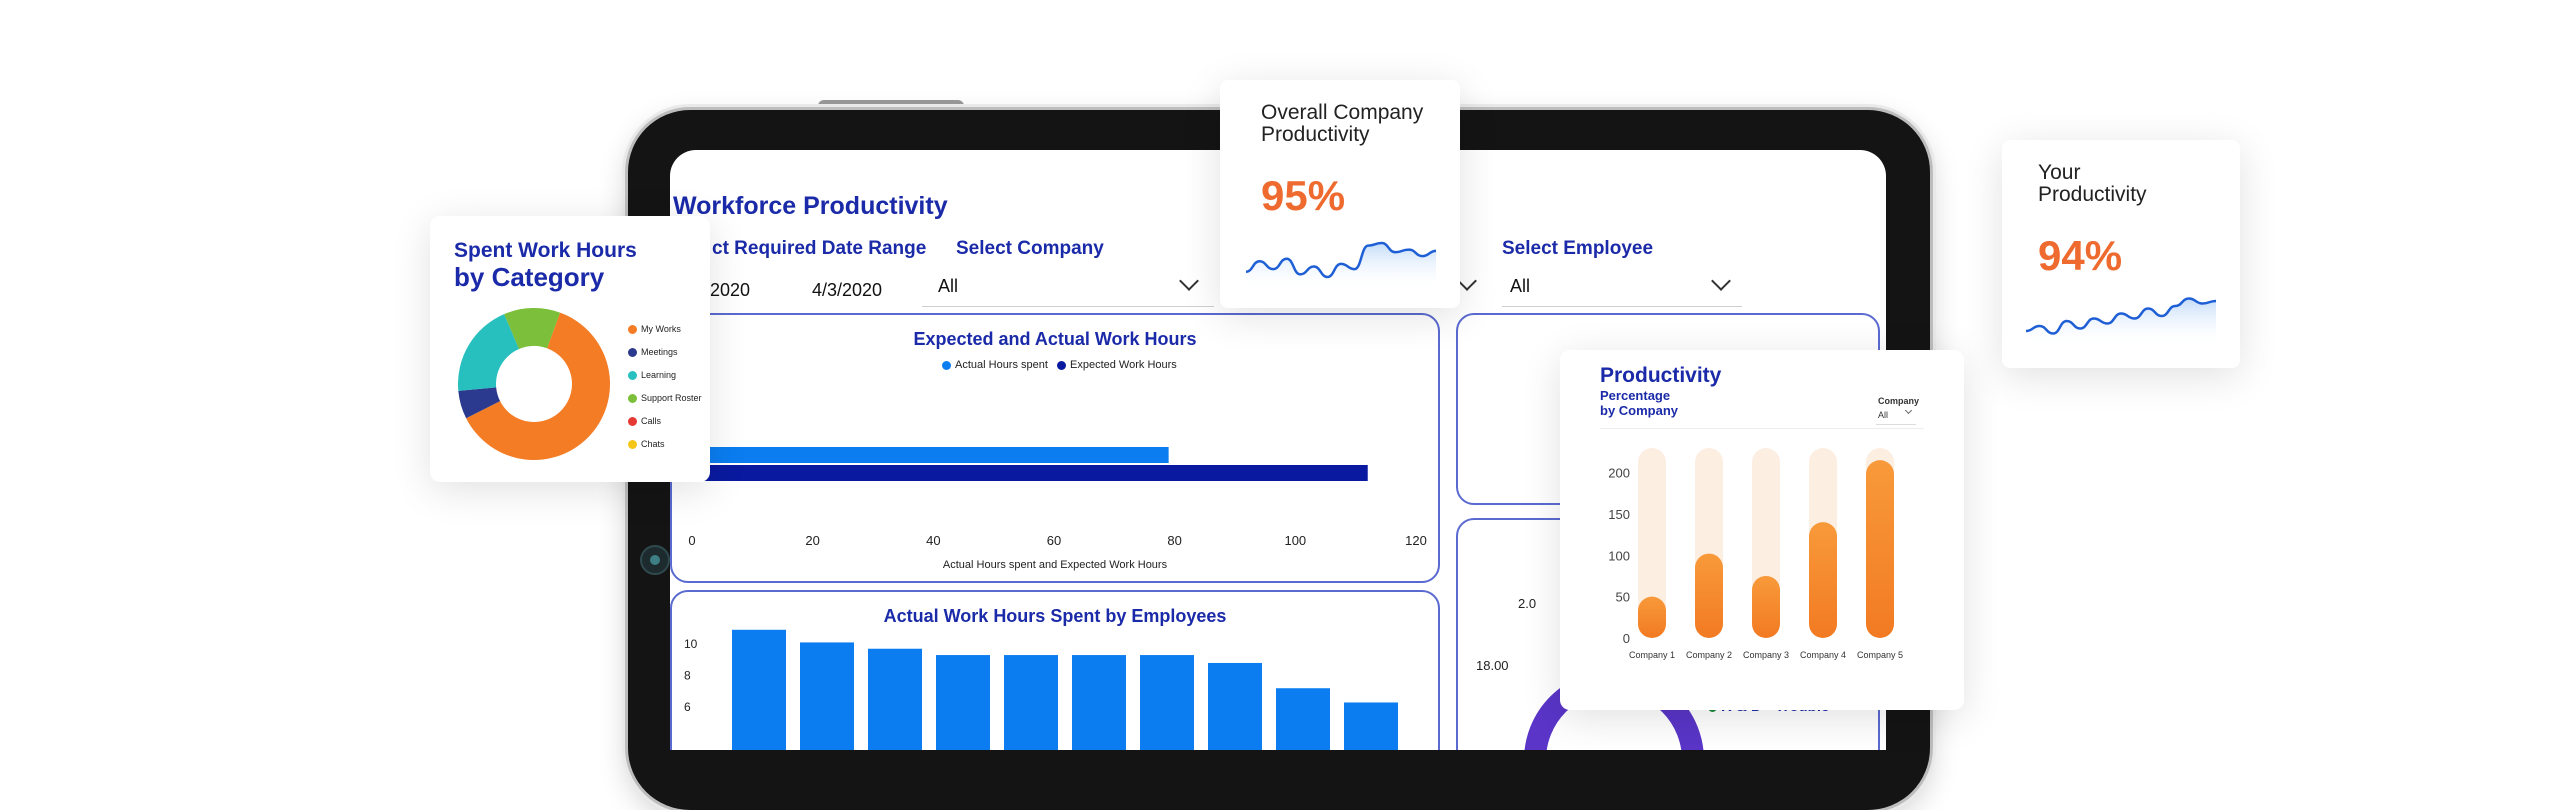  I want to click on expected-actual-legend: Actual Hours spent Expected Work Hours, so click(1059, 365).